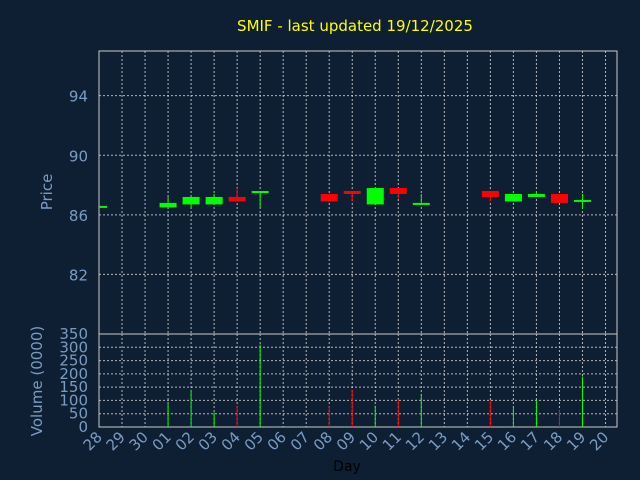  What do you see at coordinates (78, 275) in the screenshot?
I see `price-tick-label: 82` at bounding box center [78, 275].